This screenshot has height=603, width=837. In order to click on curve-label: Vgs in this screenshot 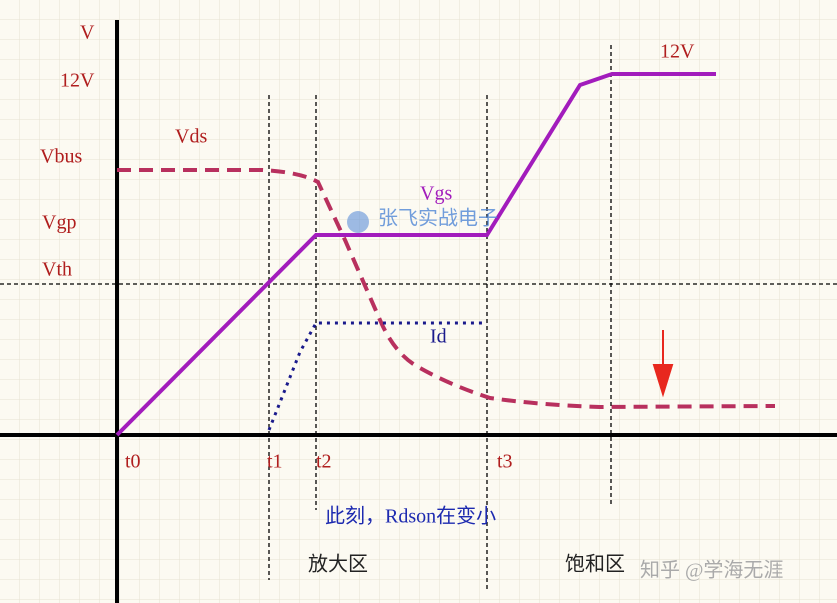, I will do `click(436, 194)`.